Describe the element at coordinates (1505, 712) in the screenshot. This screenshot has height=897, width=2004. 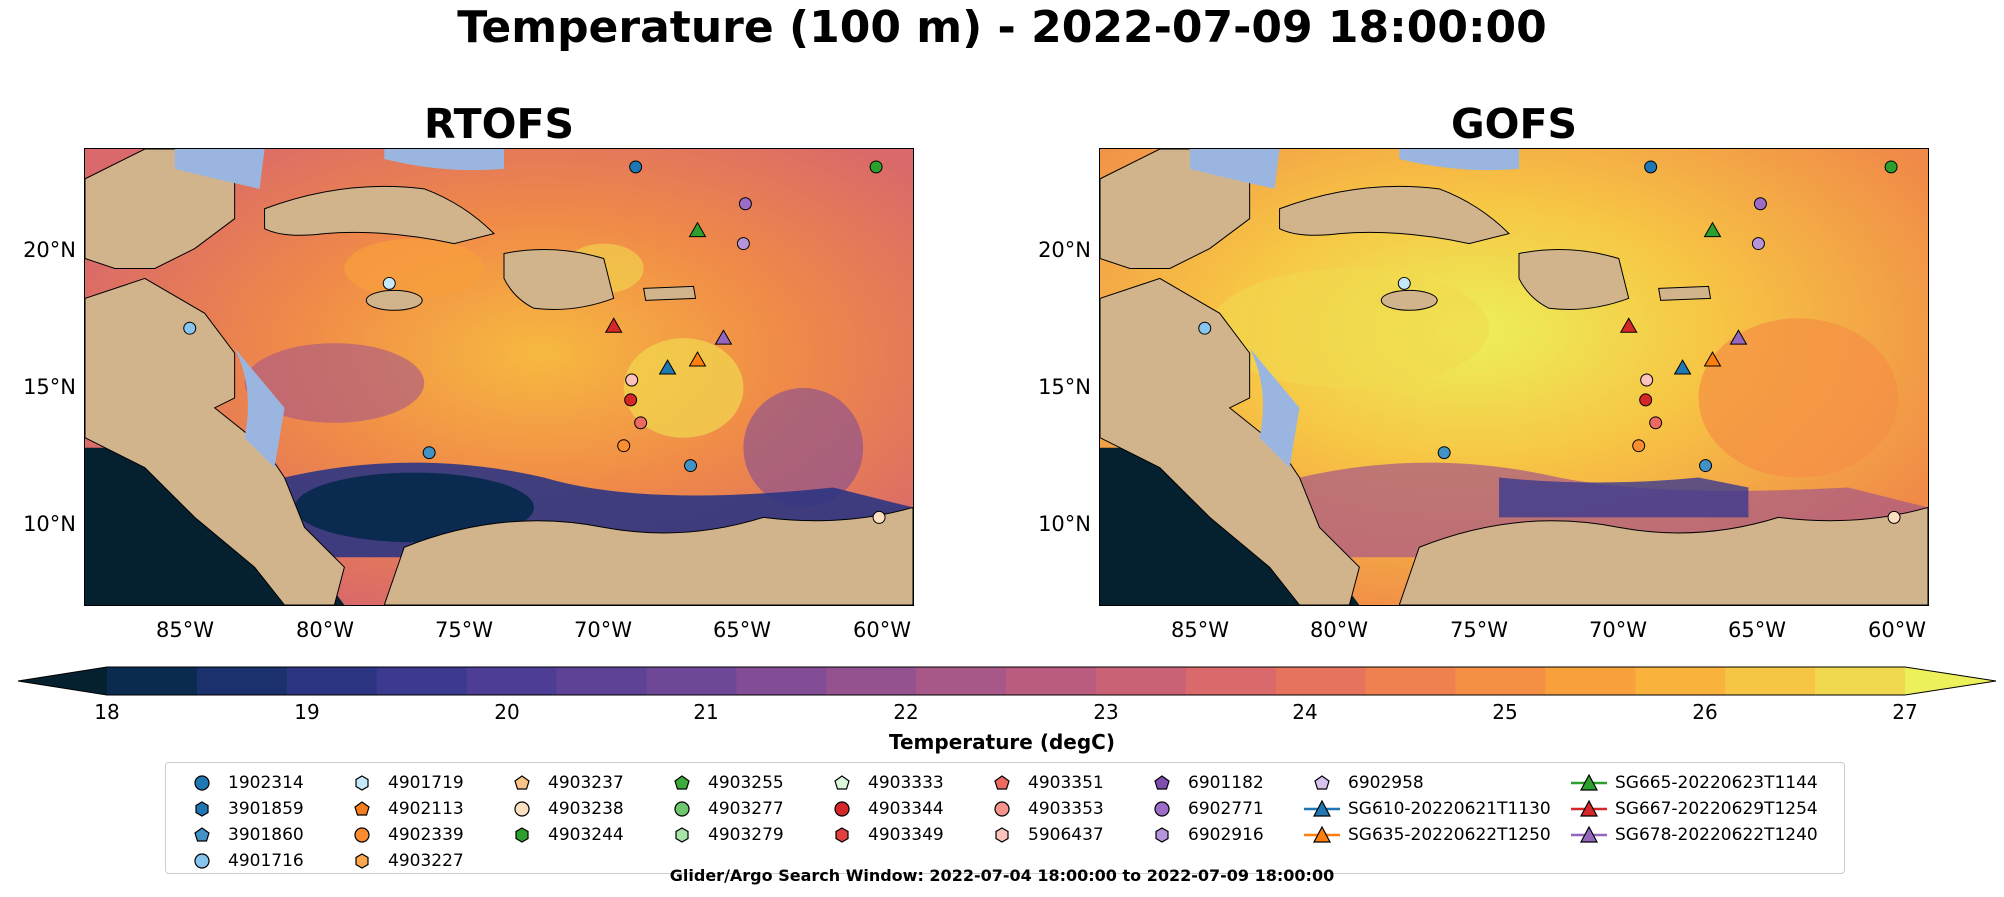
I see `colorbar-tick-label: 25` at that location.